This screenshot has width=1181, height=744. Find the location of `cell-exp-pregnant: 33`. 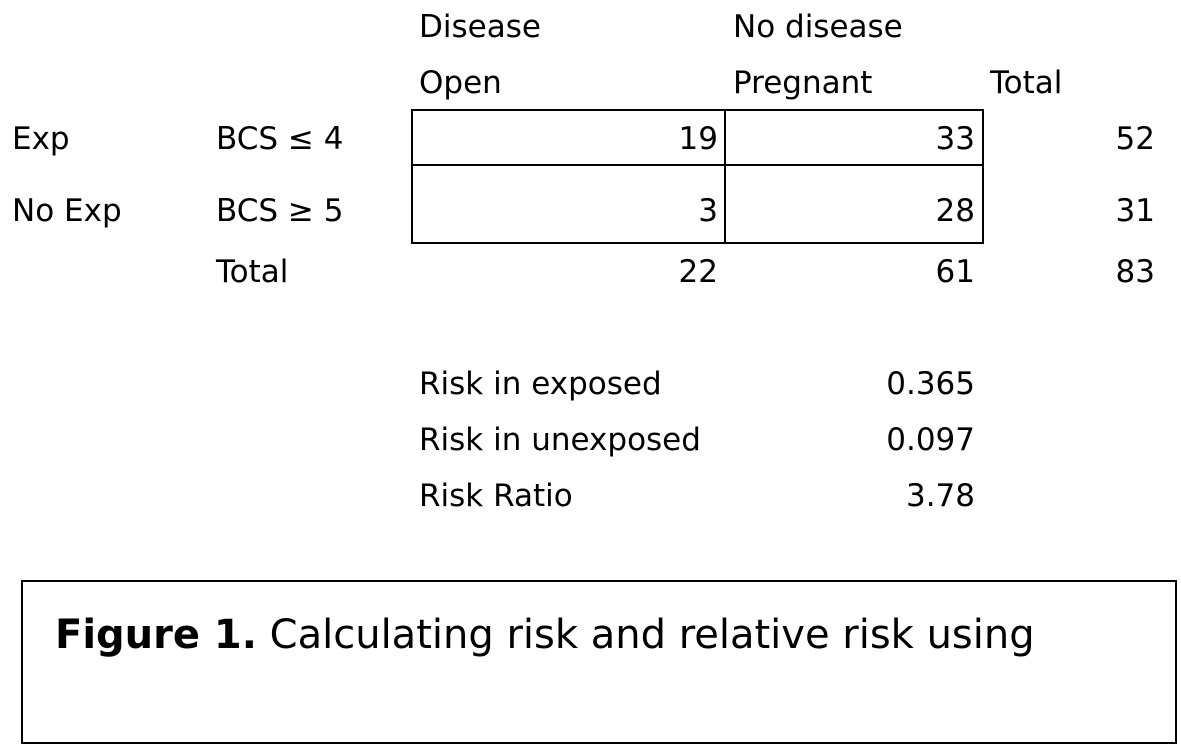

cell-exp-pregnant: 33 is located at coordinates (955, 139).